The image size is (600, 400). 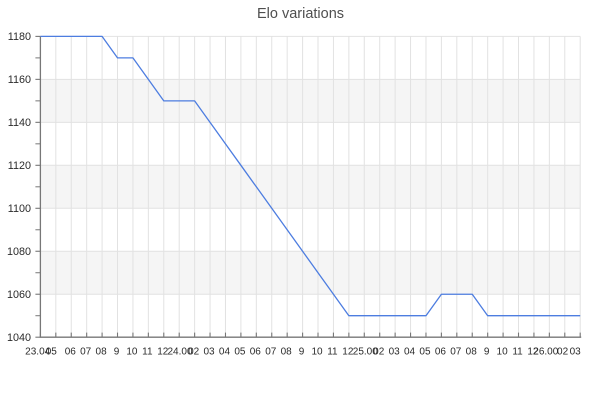 What do you see at coordinates (300, 14) in the screenshot?
I see `svg-text: Elo variations` at bounding box center [300, 14].